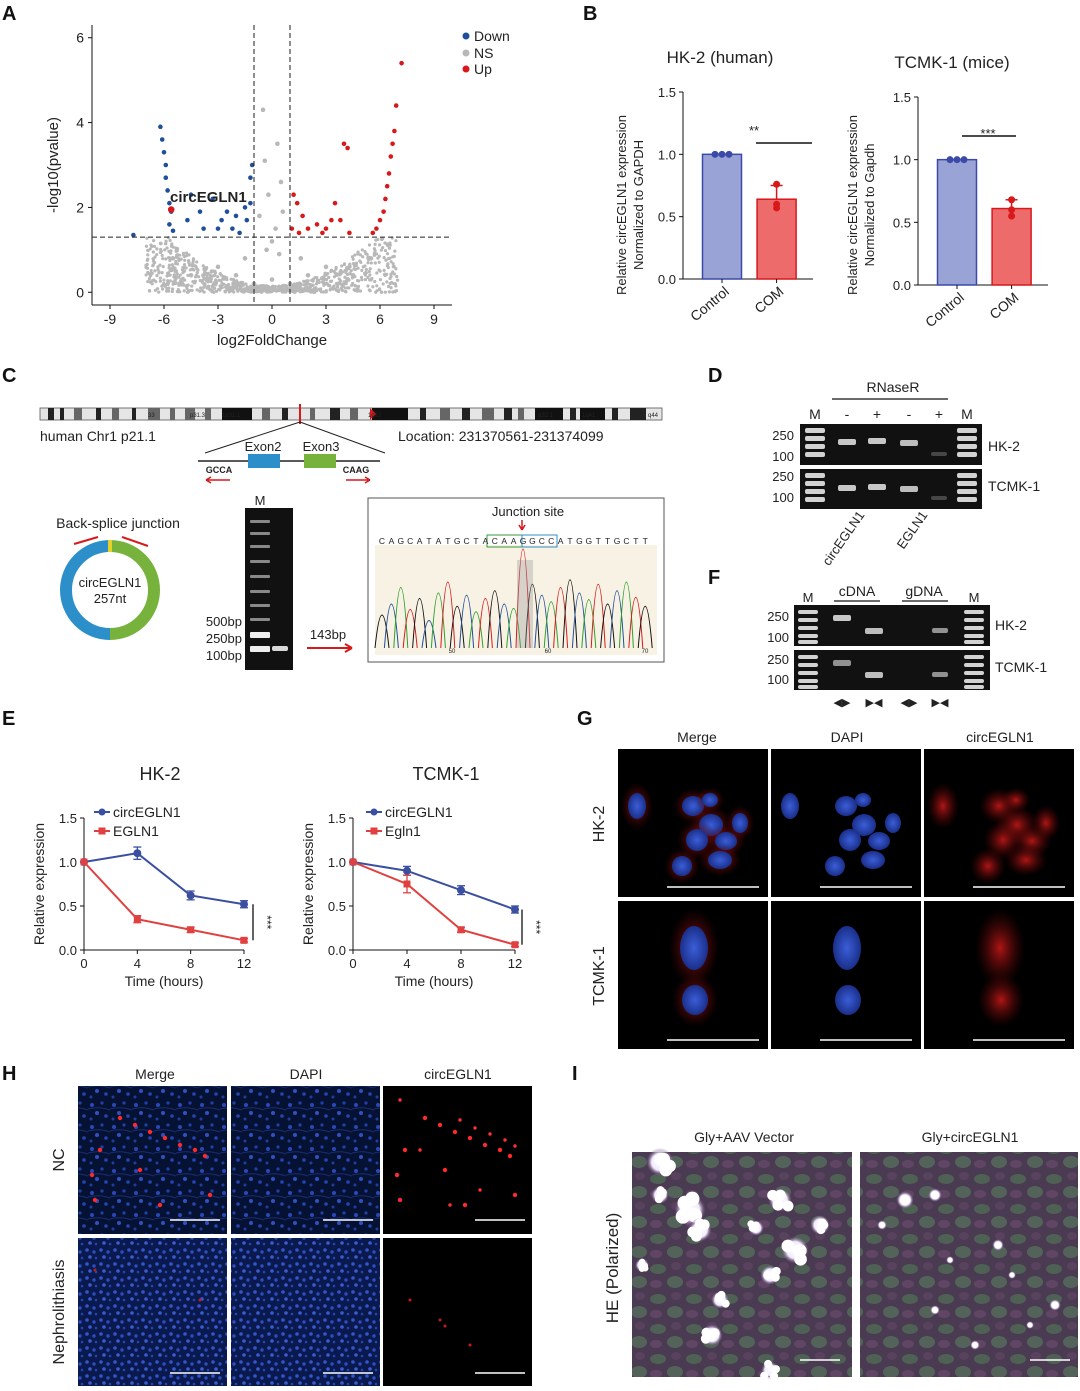  Describe the element at coordinates (551, 625) in the screenshot. I see `chromatogram-peak` at that location.